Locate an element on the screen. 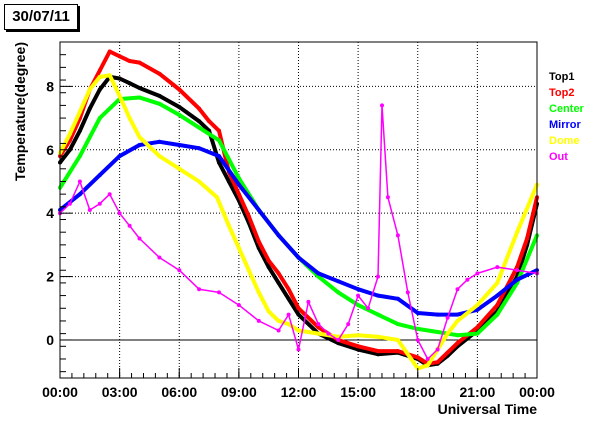 This screenshot has width=596, height=424. legend-entry: Out is located at coordinates (558, 157).